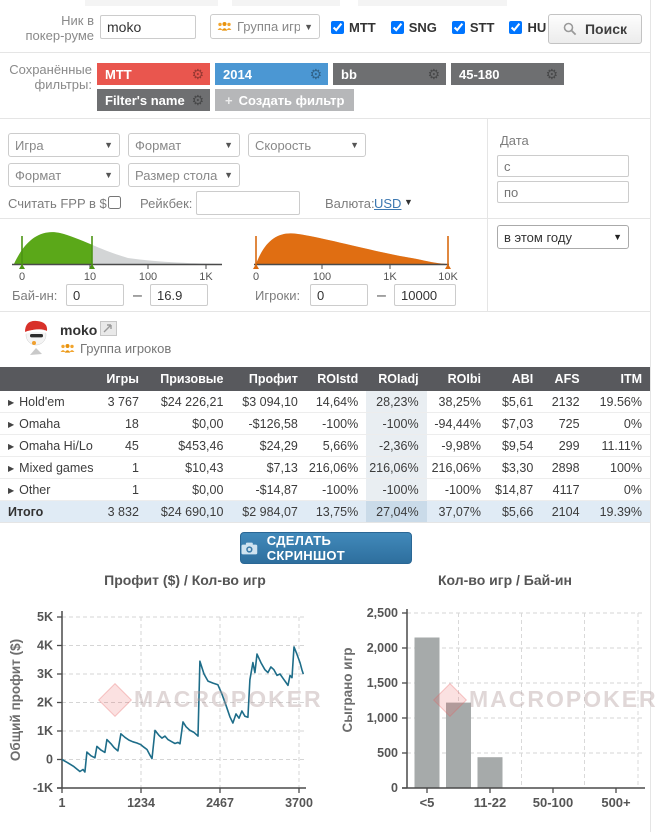  I want to click on column-header: AFS, so click(564, 379).